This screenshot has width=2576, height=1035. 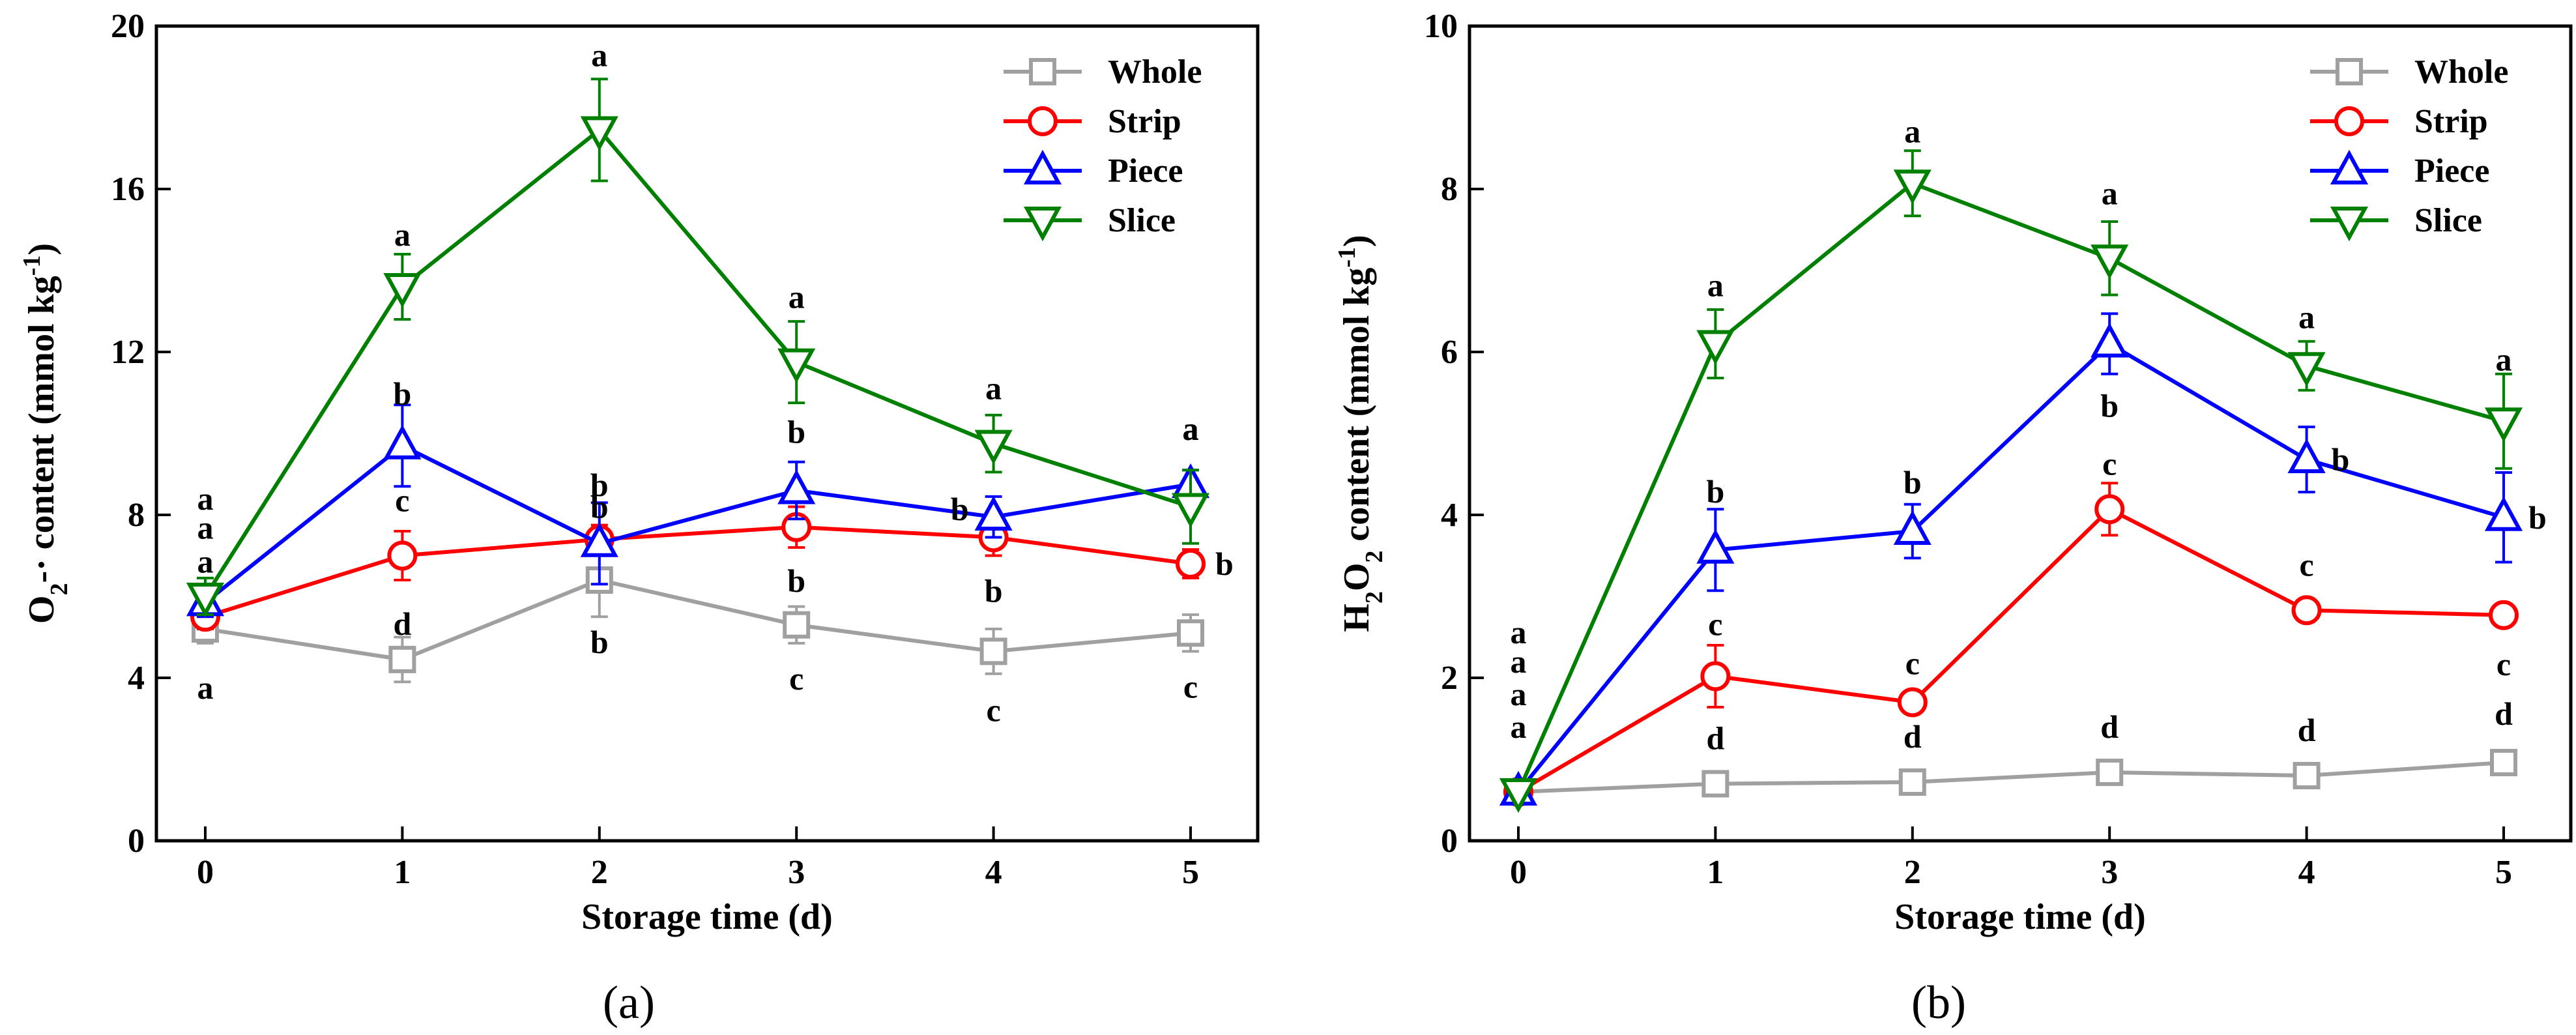 I want to click on y-tick-label: 4, so click(x=136, y=678).